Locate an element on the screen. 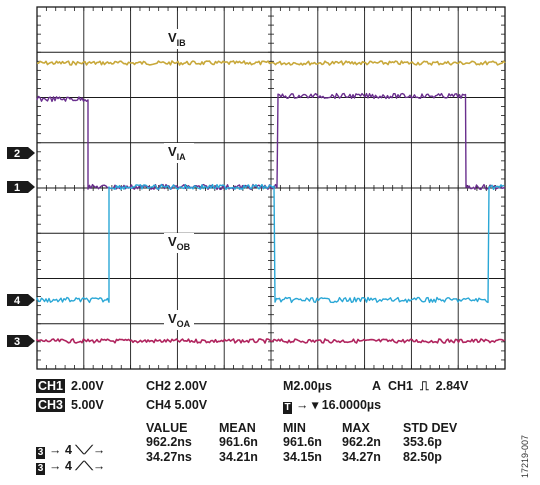 This screenshot has width=540, height=485. trigger-readout: A CH1 ⎍ 2.84V is located at coordinates (420, 386).